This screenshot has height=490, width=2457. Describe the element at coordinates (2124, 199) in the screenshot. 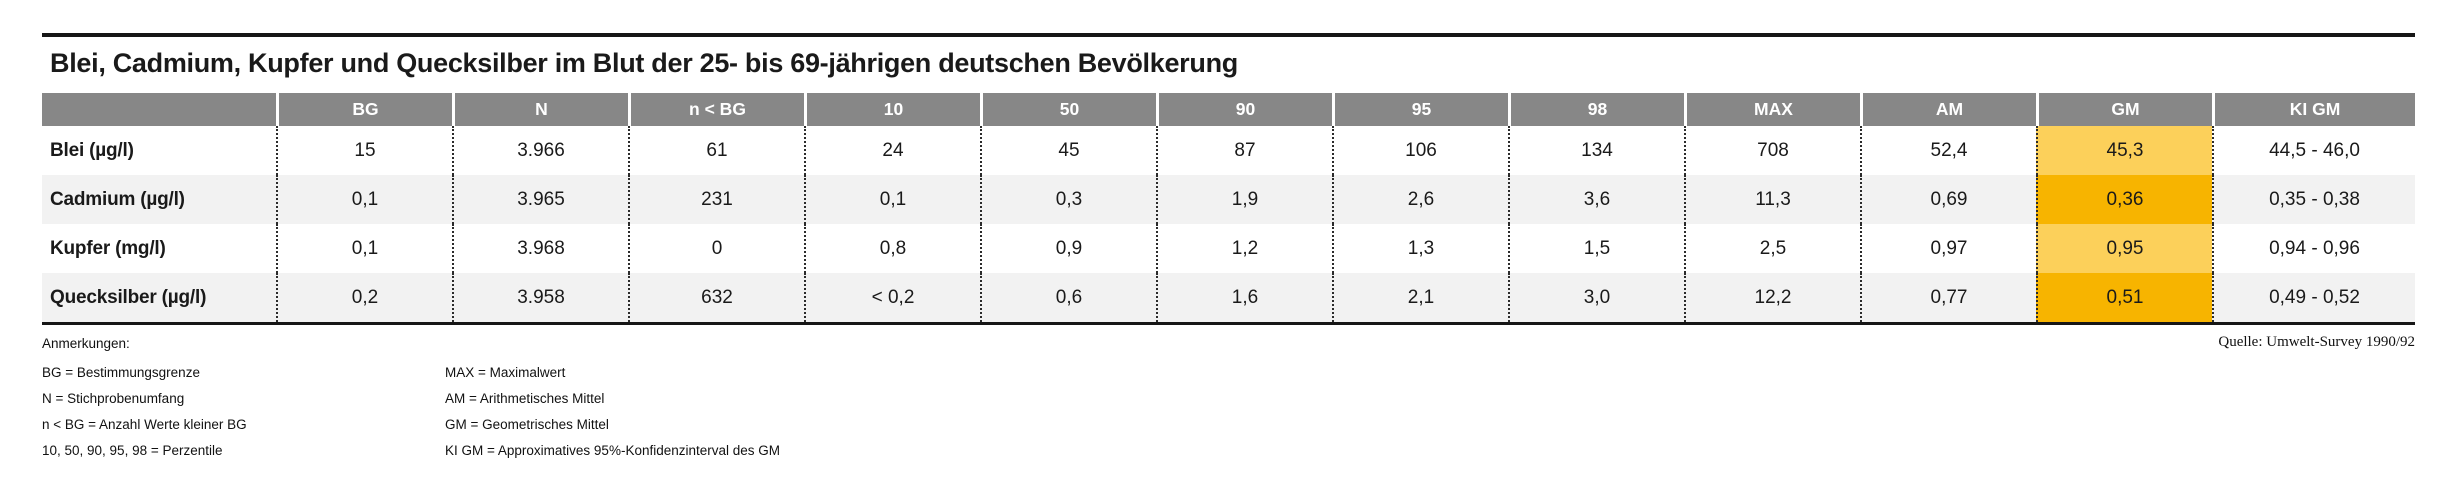

I see `gm-value-cell: 0,36` at that location.